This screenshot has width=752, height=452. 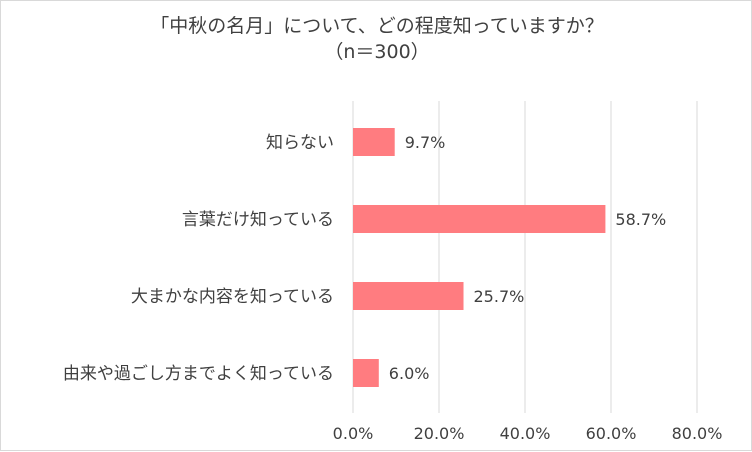 What do you see at coordinates (640, 219) in the screenshot?
I see `data-label: 58.7%` at bounding box center [640, 219].